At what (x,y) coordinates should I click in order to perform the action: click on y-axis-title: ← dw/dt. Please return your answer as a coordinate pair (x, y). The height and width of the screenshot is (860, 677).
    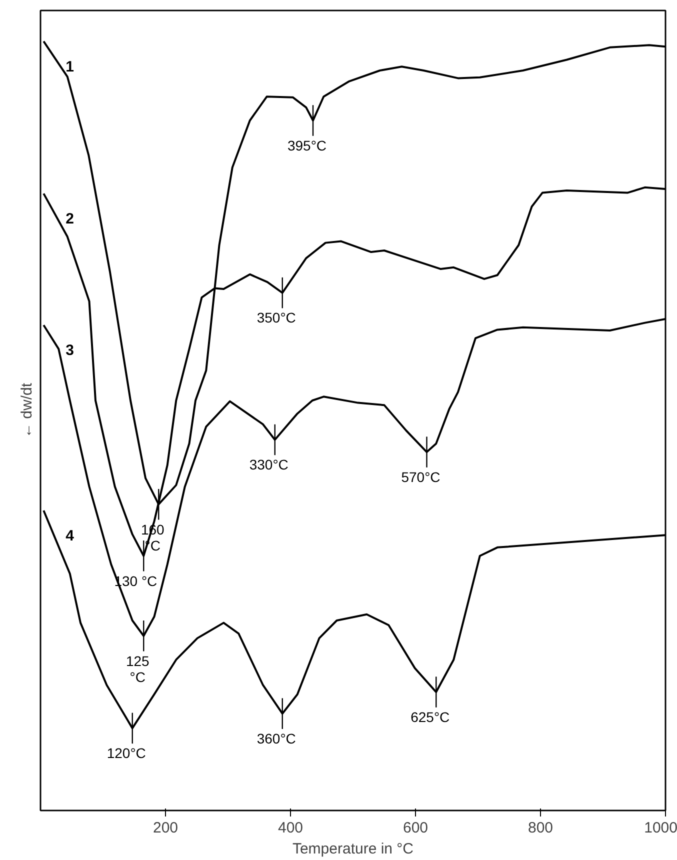
    Looking at the image, I should click on (27, 410).